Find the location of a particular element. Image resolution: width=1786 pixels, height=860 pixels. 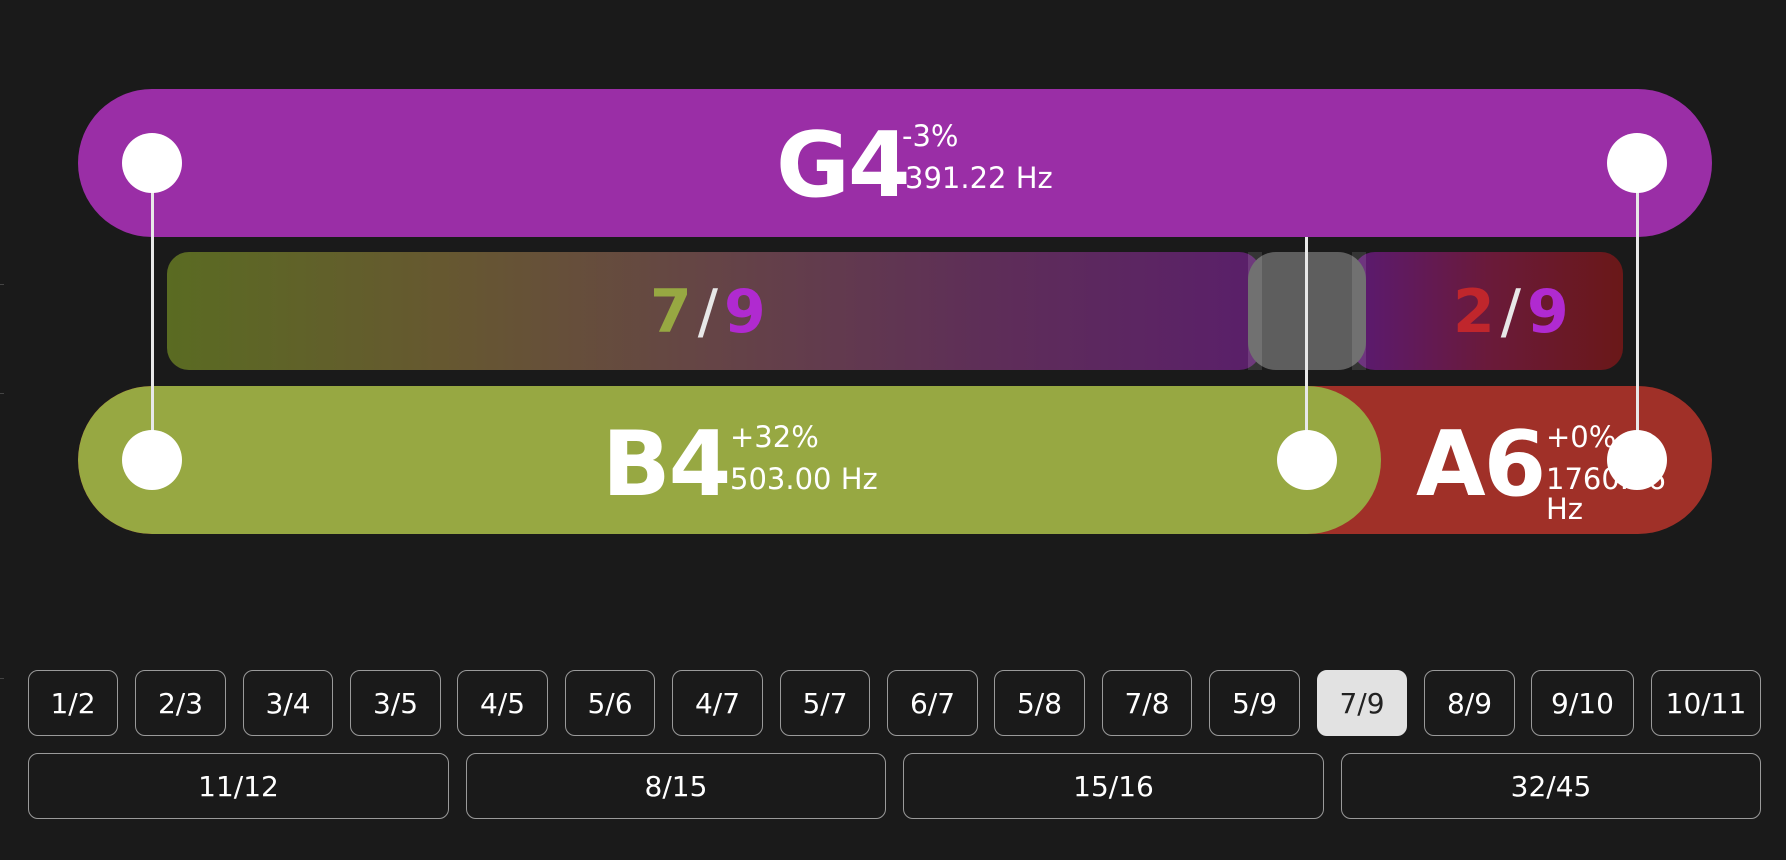

ratio-label-left: 7/9 is located at coordinates (708, 312).